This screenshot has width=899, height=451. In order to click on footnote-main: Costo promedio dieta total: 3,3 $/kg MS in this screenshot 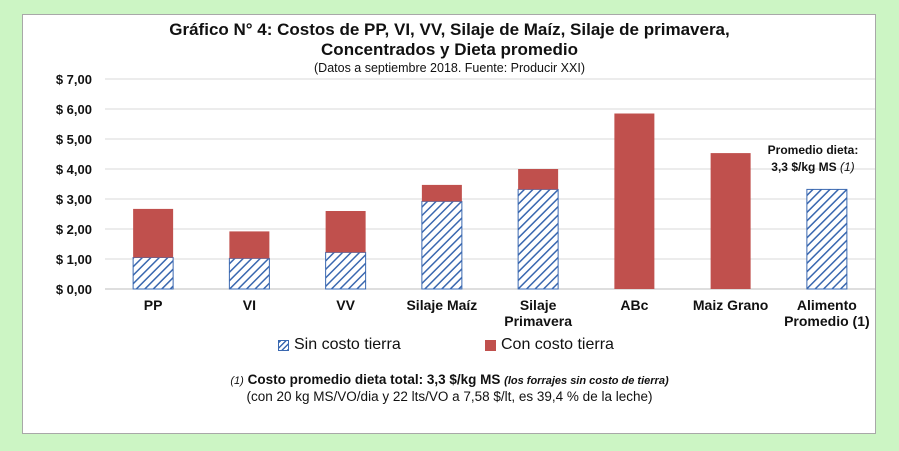, I will do `click(374, 379)`.